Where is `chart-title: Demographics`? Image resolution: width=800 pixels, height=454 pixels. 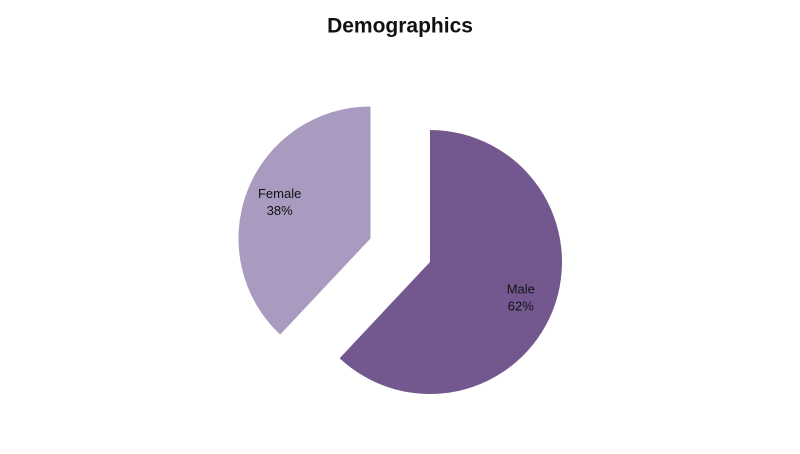
chart-title: Demographics is located at coordinates (400, 26).